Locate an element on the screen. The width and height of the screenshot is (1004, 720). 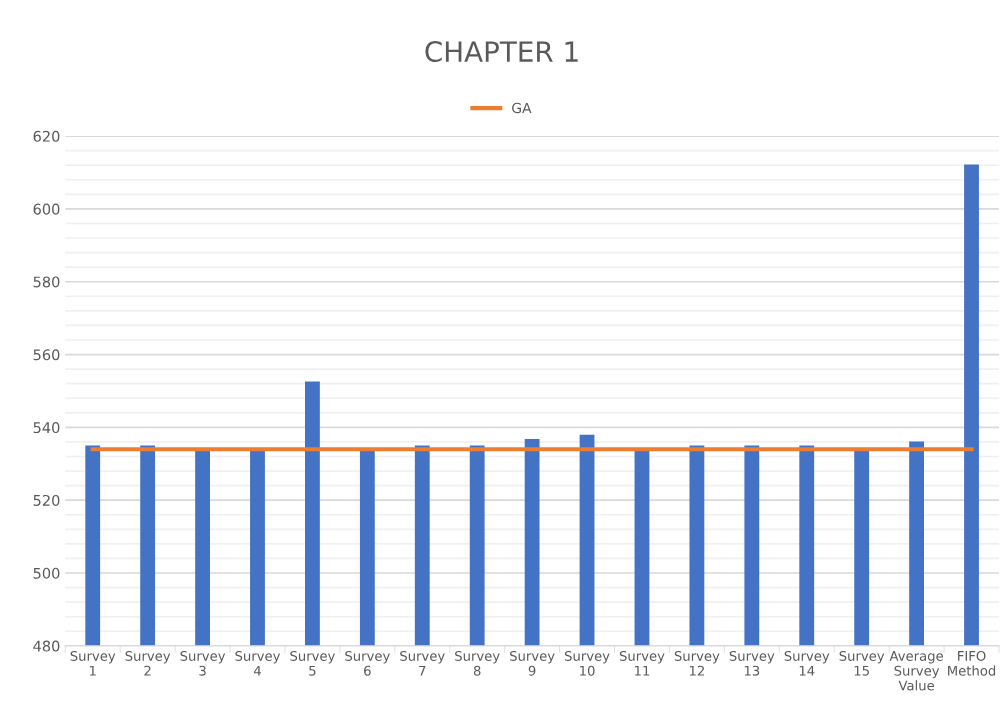
x-tick-label: Survey 10 is located at coordinates (587, 663).